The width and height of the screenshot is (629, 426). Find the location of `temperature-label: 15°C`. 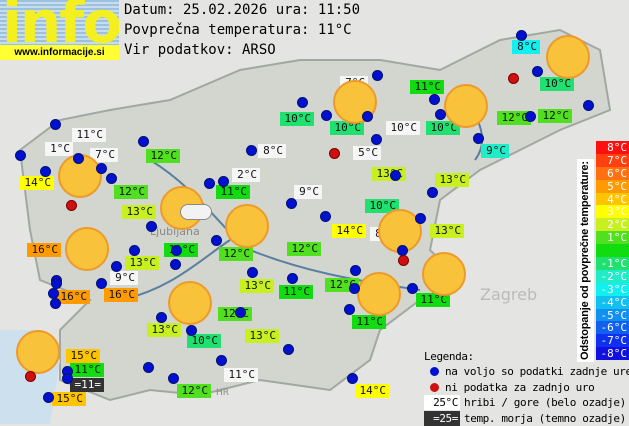

temperature-label: 15°C is located at coordinates (69, 399).